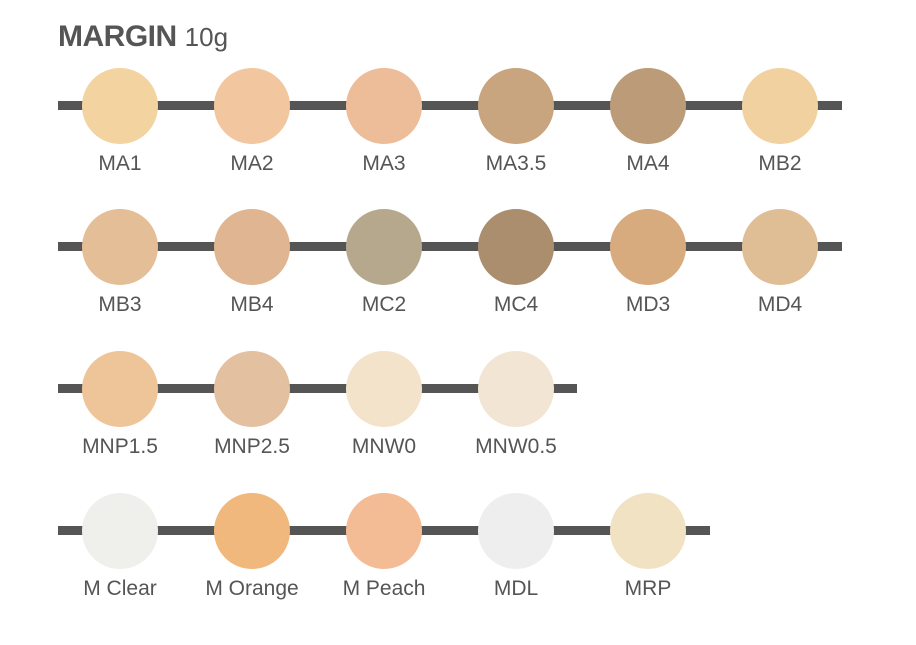  What do you see at coordinates (516, 304) in the screenshot?
I see `shade-label: MC4` at bounding box center [516, 304].